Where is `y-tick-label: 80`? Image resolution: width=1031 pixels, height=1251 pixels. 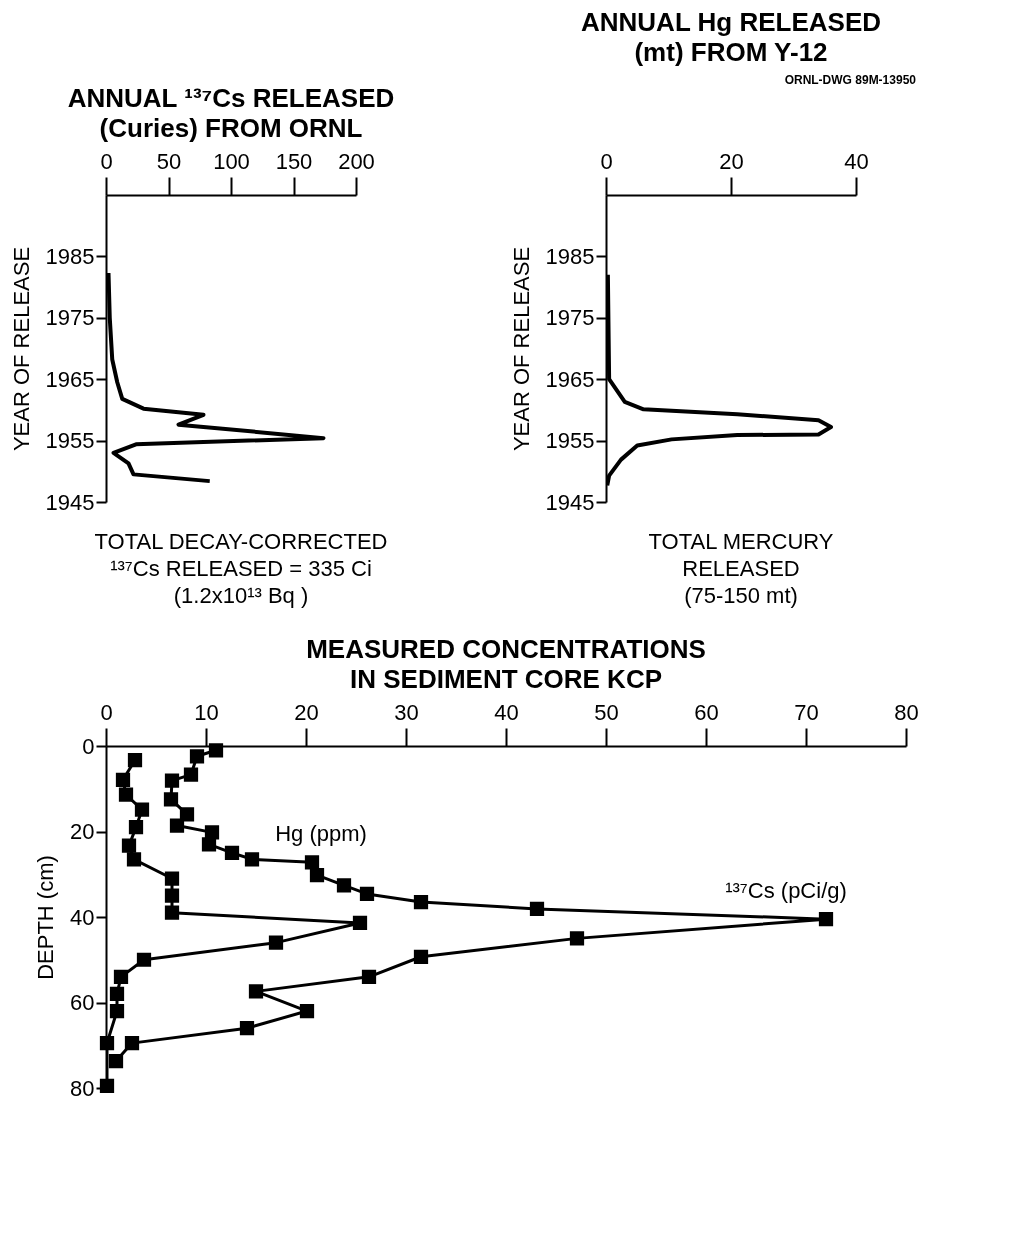 y-tick-label: 80 is located at coordinates (82, 1088).